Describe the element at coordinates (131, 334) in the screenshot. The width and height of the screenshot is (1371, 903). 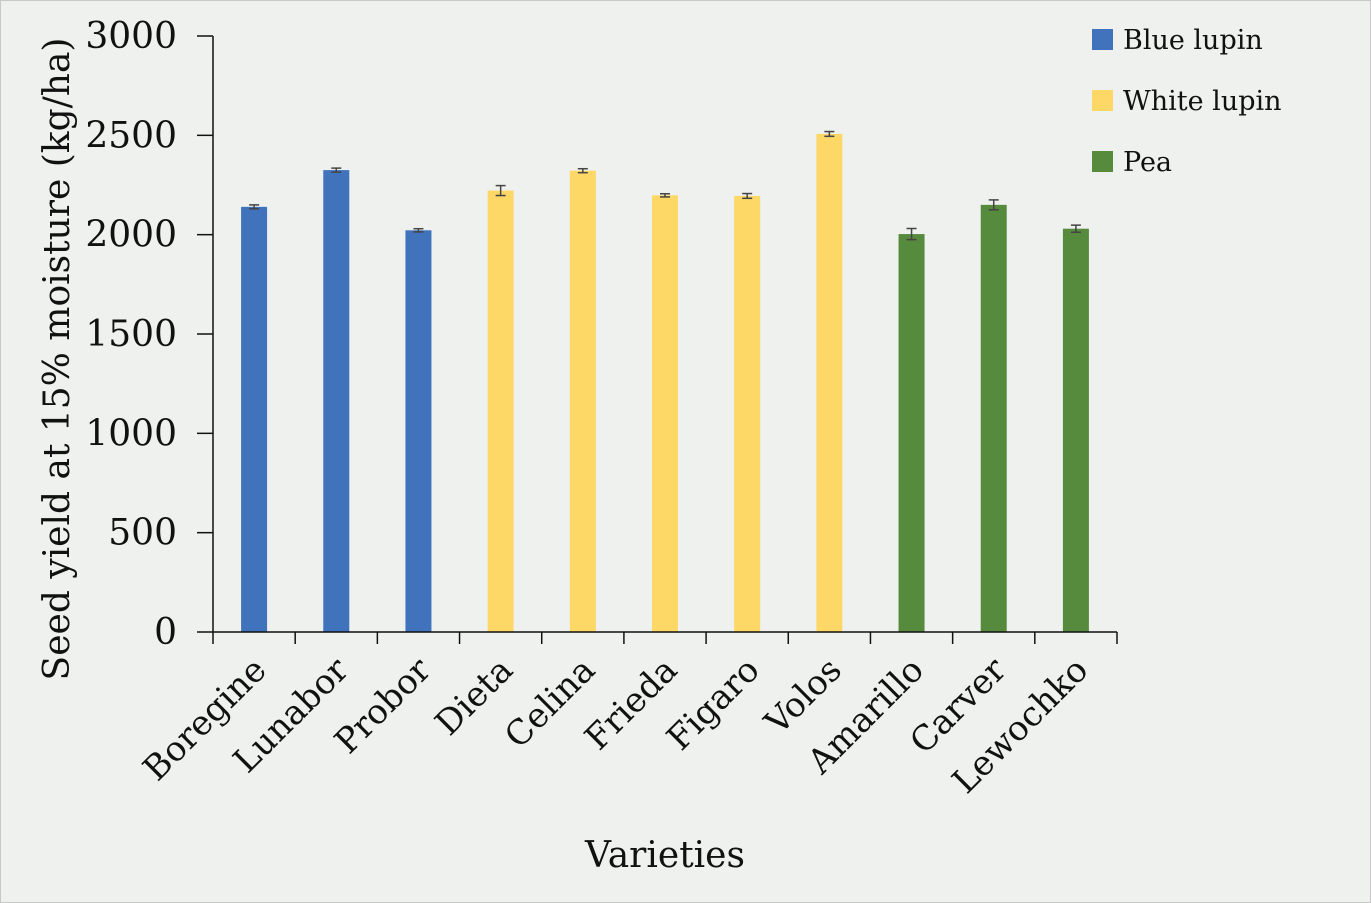
I see `y-tick-label: 1500` at that location.